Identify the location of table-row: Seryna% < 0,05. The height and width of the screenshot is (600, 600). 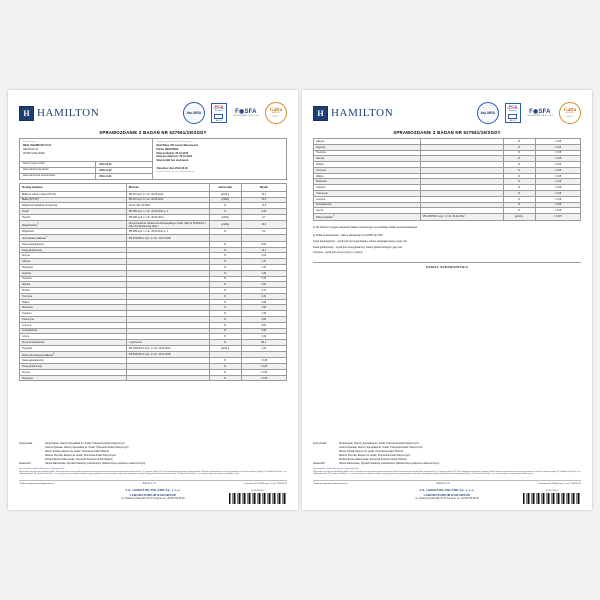
(153, 372).